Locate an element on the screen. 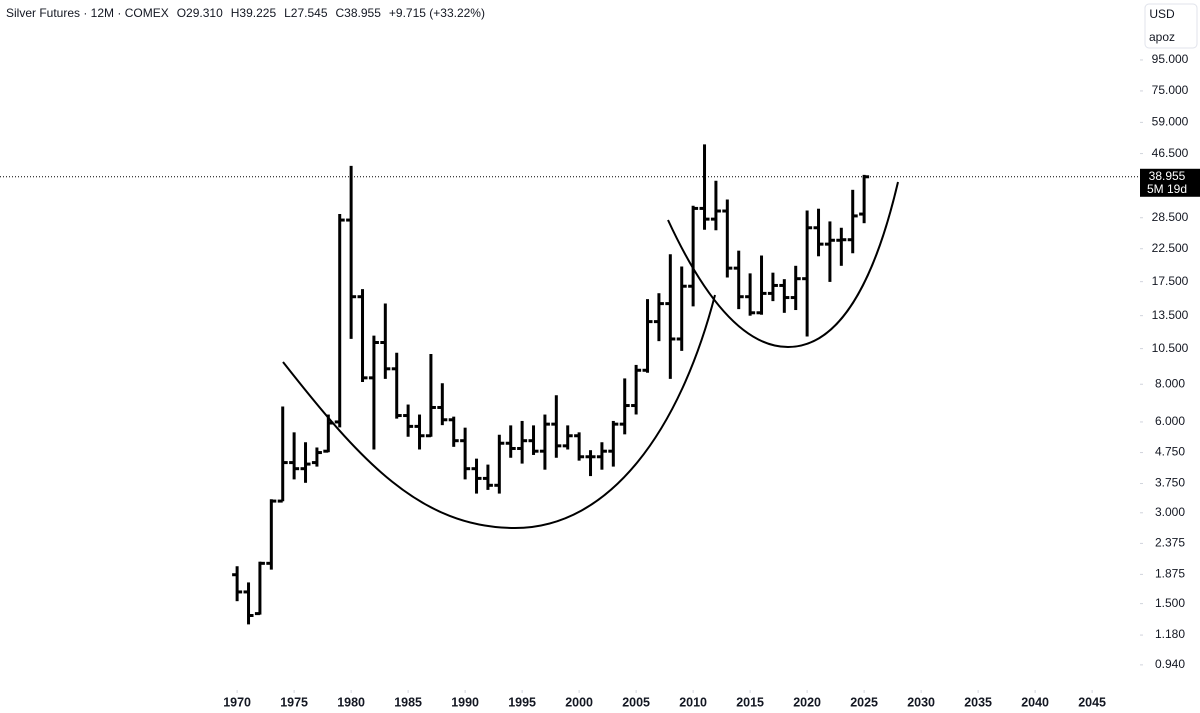 This screenshot has height=713, width=1200. cup-curve is located at coordinates (499, 412).